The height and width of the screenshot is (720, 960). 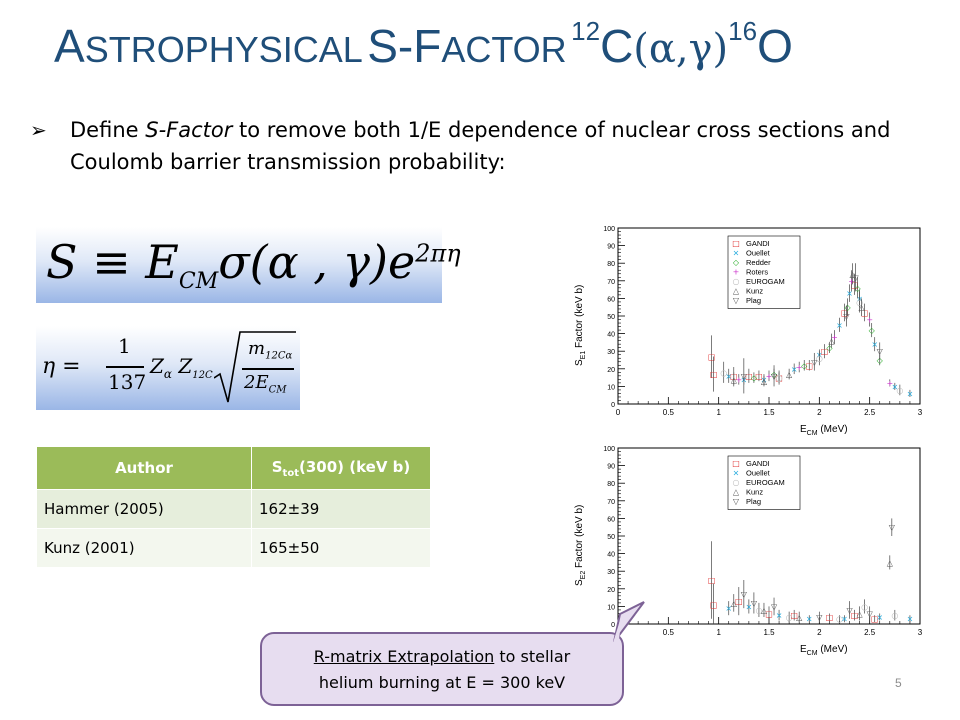 What do you see at coordinates (189, 130) in the screenshot?
I see `bullet-text-italic: S-Factor` at bounding box center [189, 130].